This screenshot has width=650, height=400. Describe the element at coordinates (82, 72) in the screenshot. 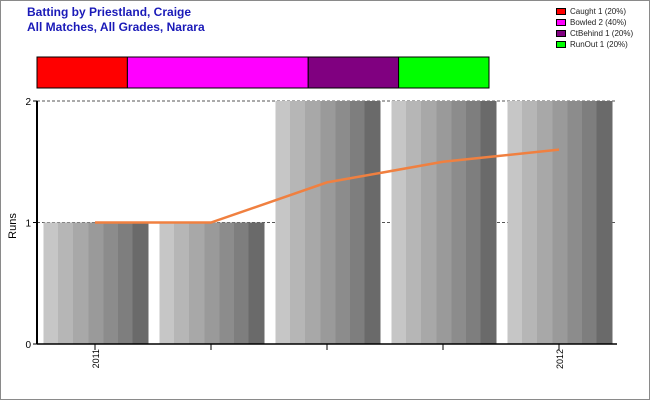

I see `dismissal-segment-caught` at that location.